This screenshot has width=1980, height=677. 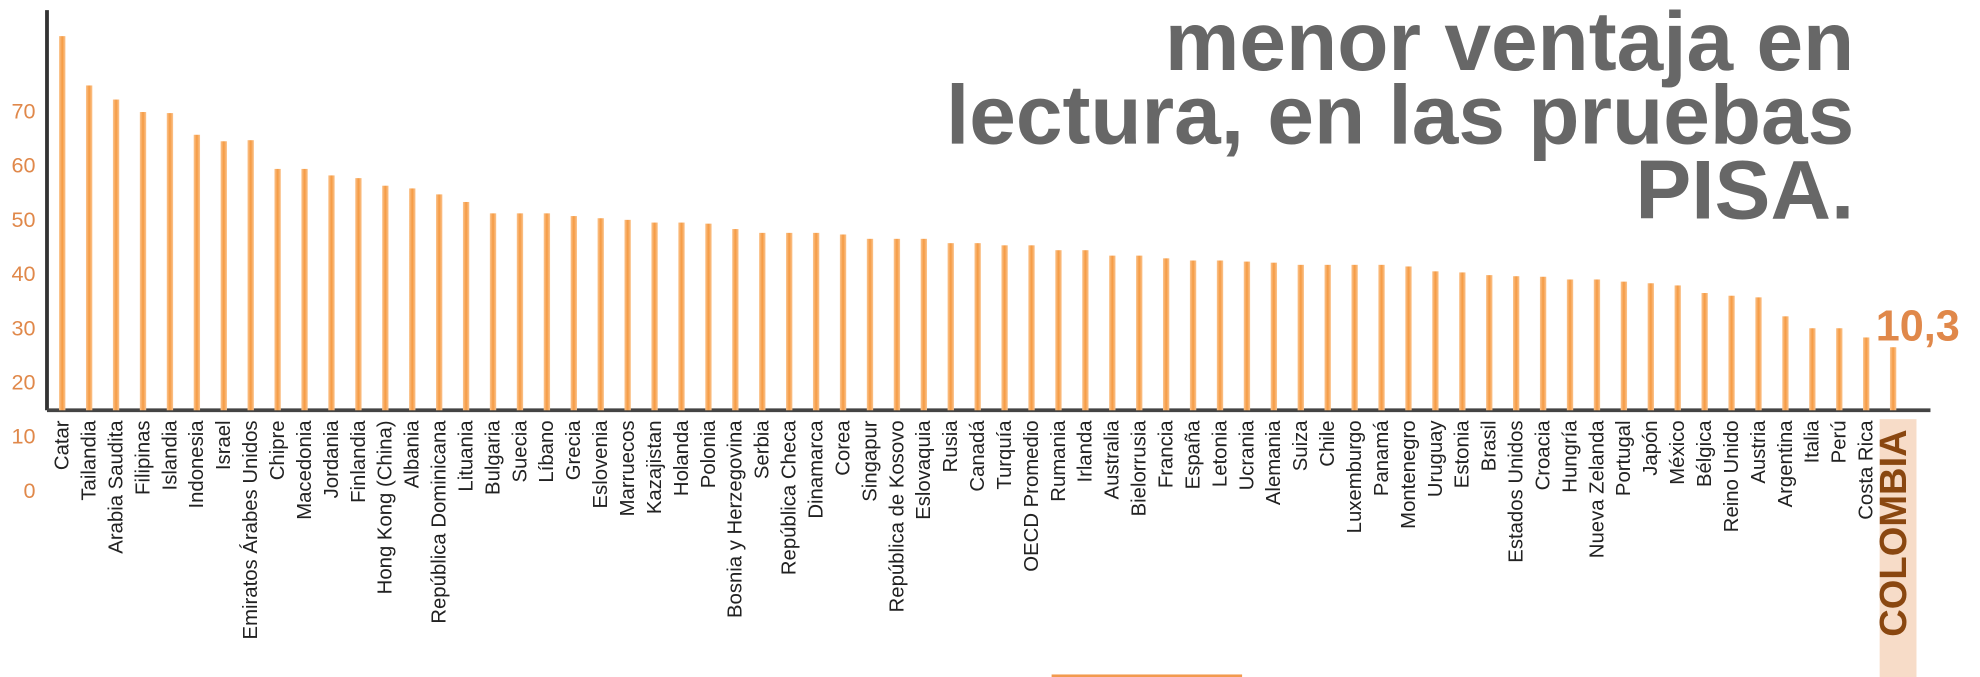 I want to click on x-tick-label: Islandia, so click(x=170, y=455).